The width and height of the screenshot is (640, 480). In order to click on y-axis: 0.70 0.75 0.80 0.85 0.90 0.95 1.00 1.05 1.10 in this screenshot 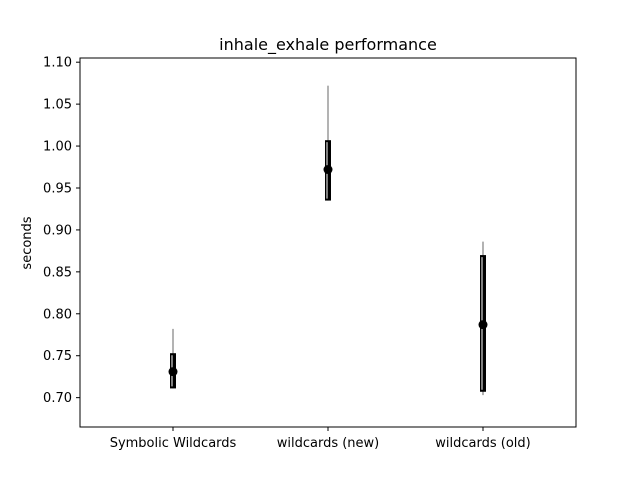, I will do `click(61, 231)`.